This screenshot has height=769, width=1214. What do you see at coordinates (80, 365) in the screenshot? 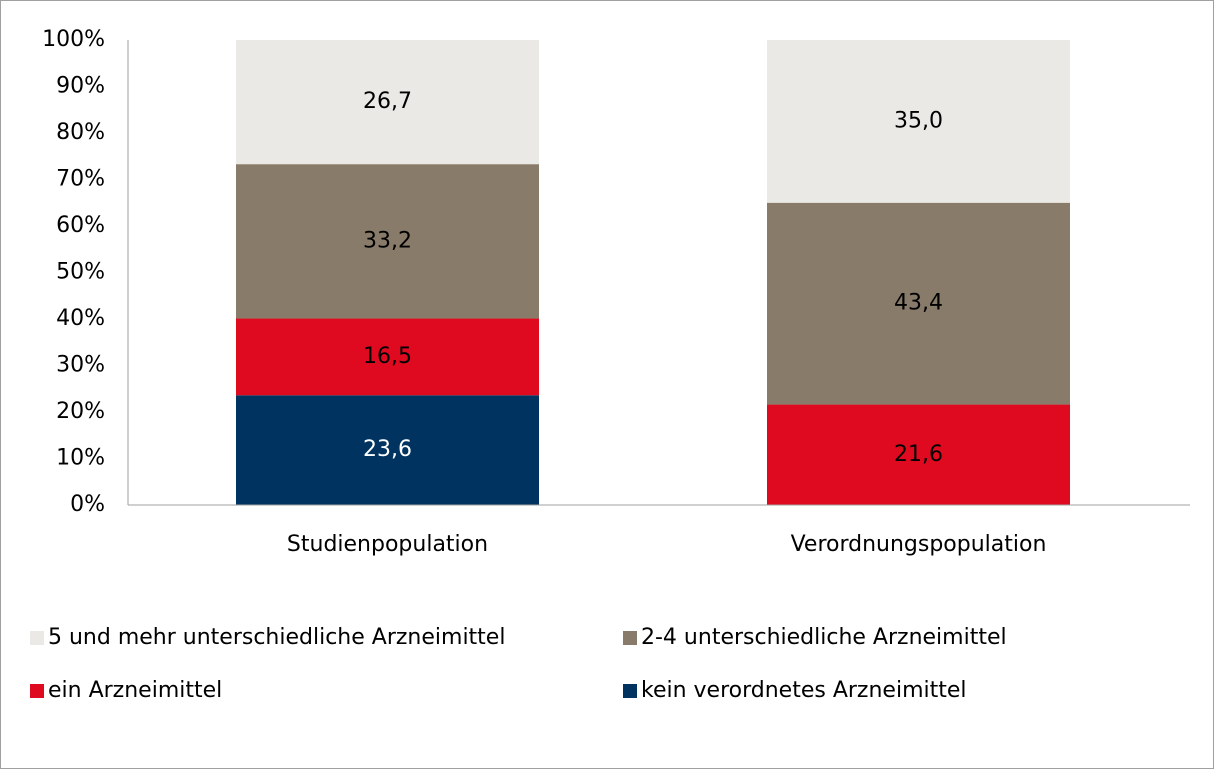
I see `y-tick-label: 30%` at bounding box center [80, 365].